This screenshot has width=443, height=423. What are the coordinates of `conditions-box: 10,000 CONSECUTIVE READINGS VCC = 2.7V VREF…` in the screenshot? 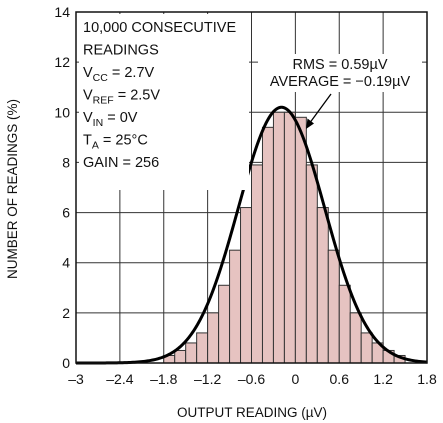 It's located at (159, 95).